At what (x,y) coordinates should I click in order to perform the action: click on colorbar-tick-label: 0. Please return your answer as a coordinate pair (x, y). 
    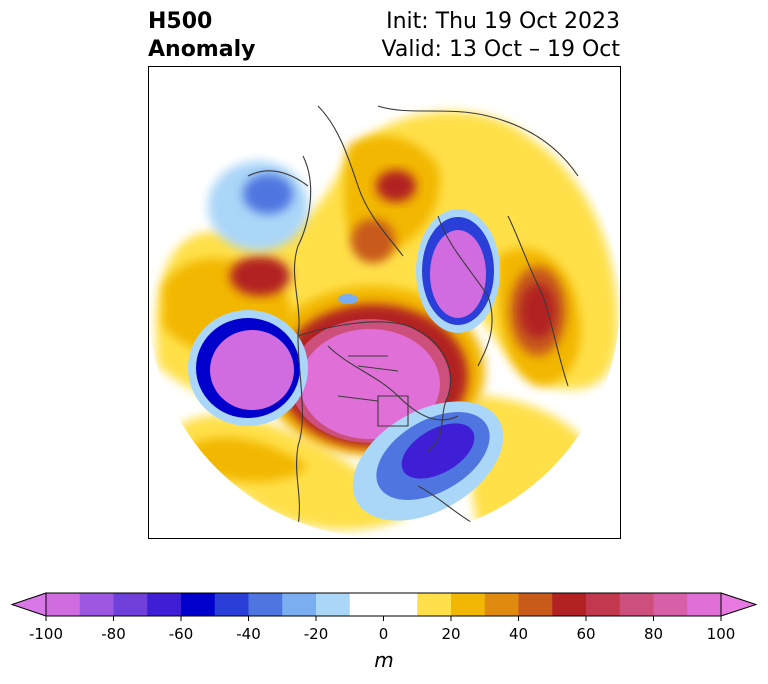
    Looking at the image, I should click on (384, 634).